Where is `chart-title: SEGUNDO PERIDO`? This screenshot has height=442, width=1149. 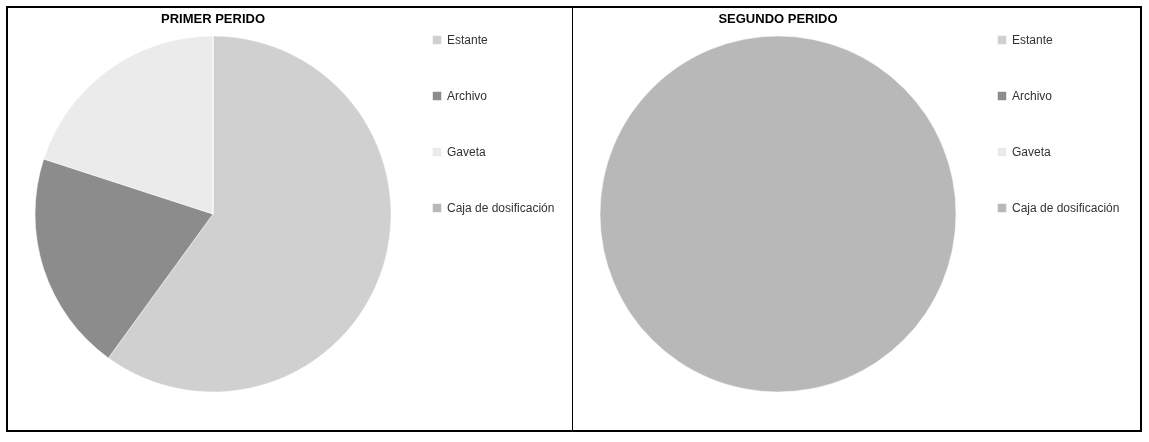 chart-title: SEGUNDO PERIDO is located at coordinates (778, 18).